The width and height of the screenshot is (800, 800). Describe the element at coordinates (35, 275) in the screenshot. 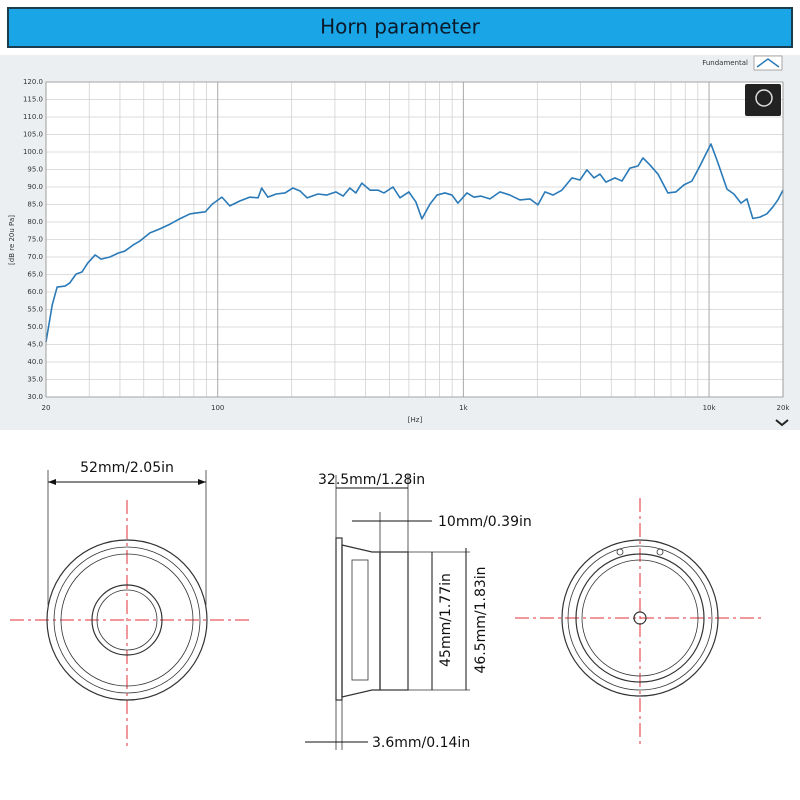

I see `y-tick-label: 65.0` at that location.